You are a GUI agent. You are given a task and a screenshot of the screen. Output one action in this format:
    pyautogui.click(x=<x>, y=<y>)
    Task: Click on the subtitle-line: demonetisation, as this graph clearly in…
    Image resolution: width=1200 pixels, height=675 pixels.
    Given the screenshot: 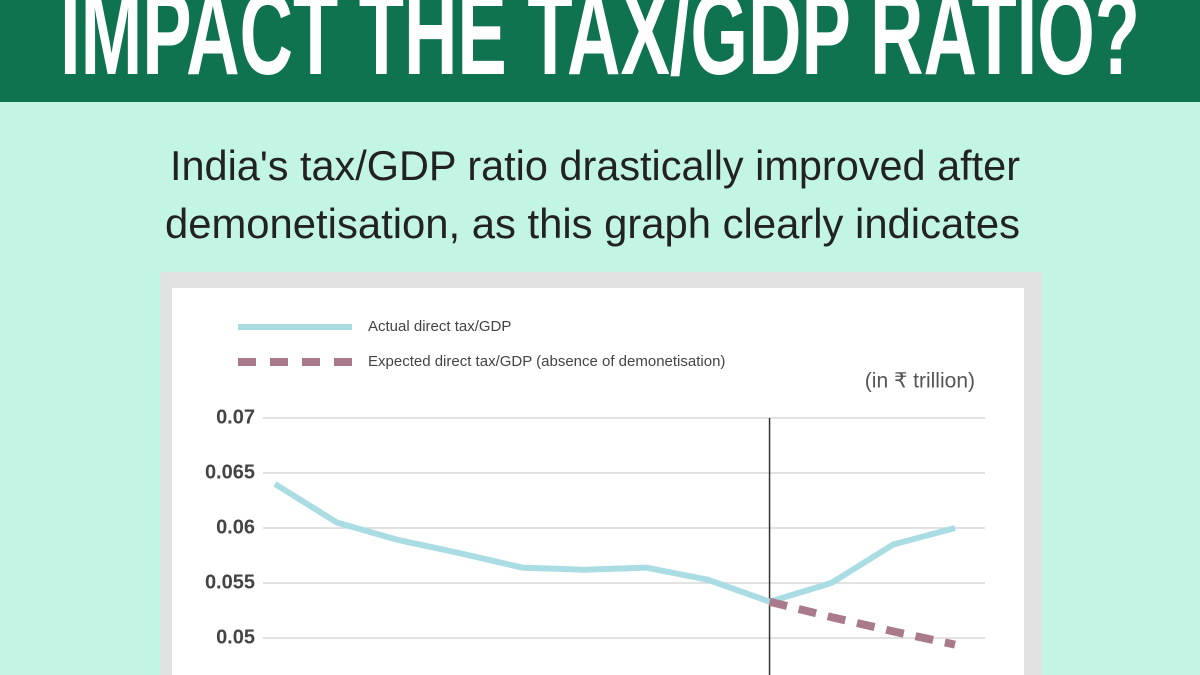 What is the action you would take?
    pyautogui.click(x=592, y=223)
    